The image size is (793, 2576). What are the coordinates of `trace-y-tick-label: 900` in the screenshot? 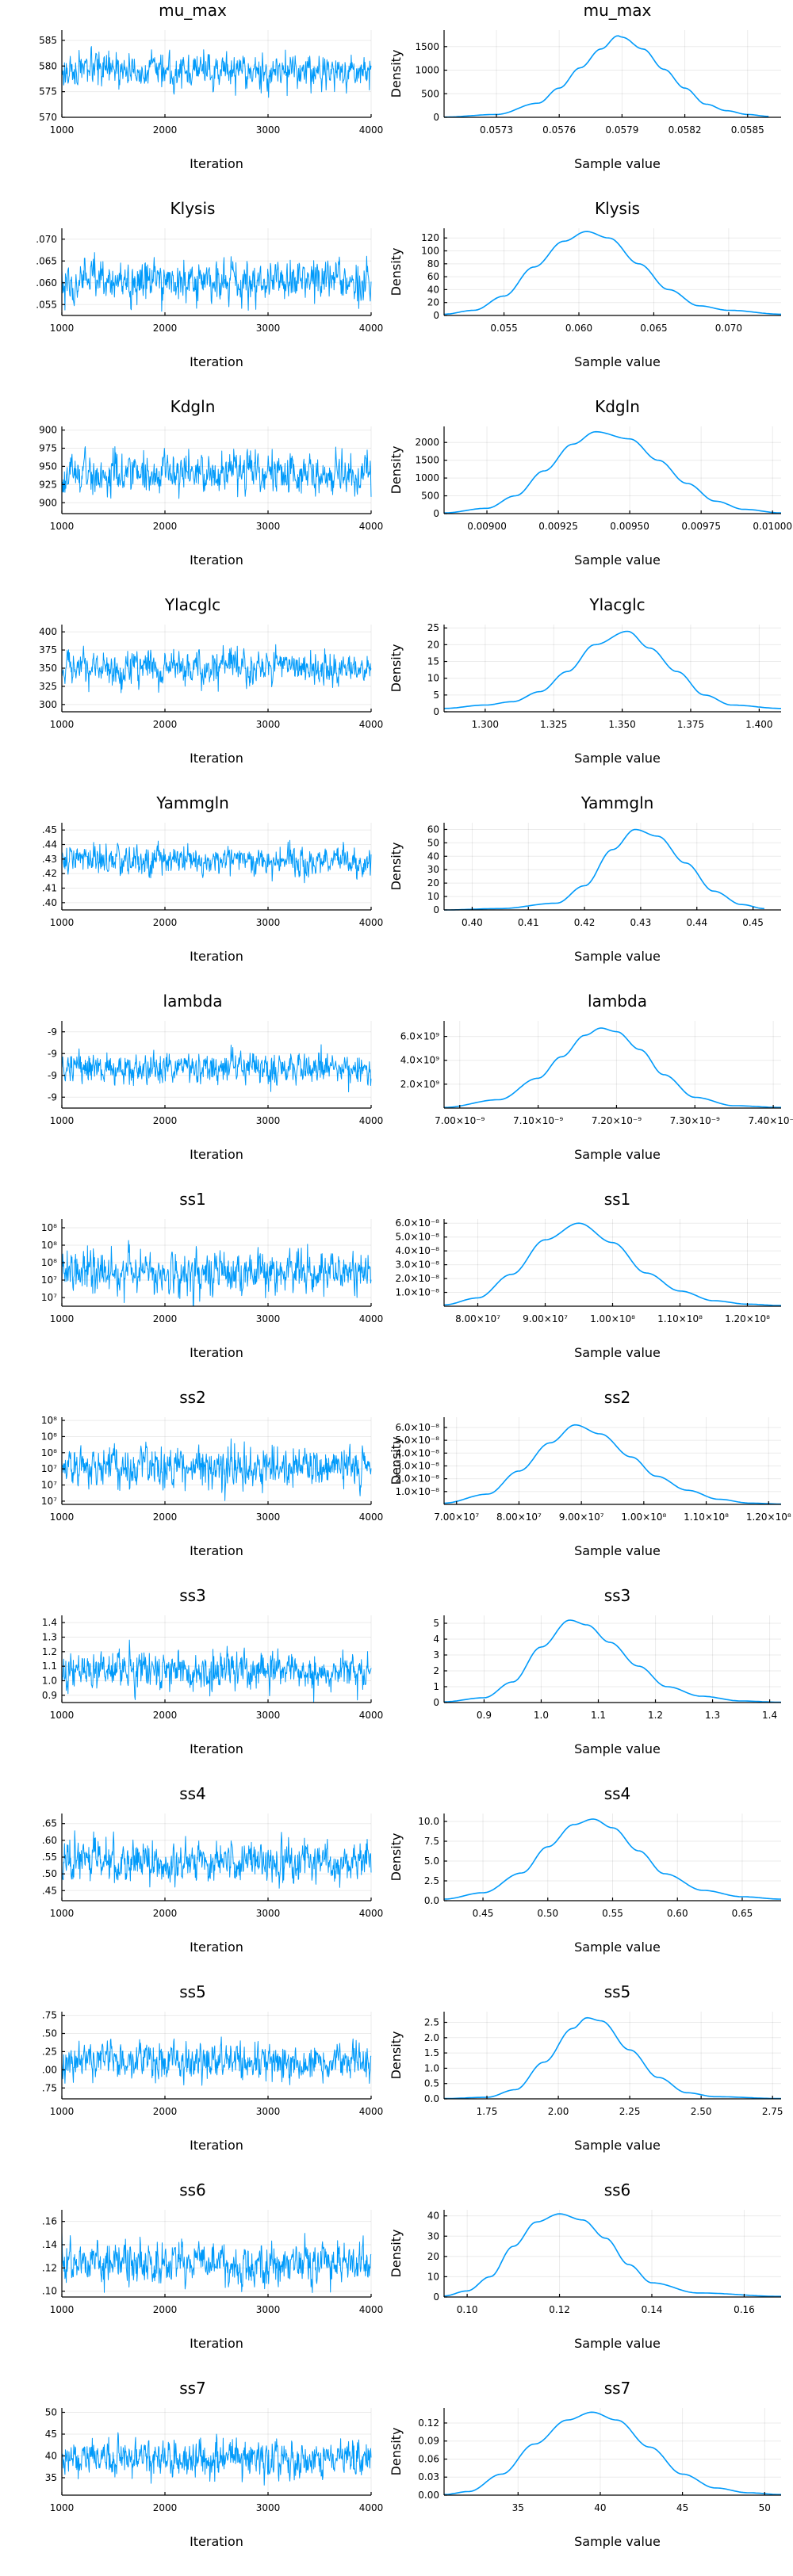 It's located at (48, 430).